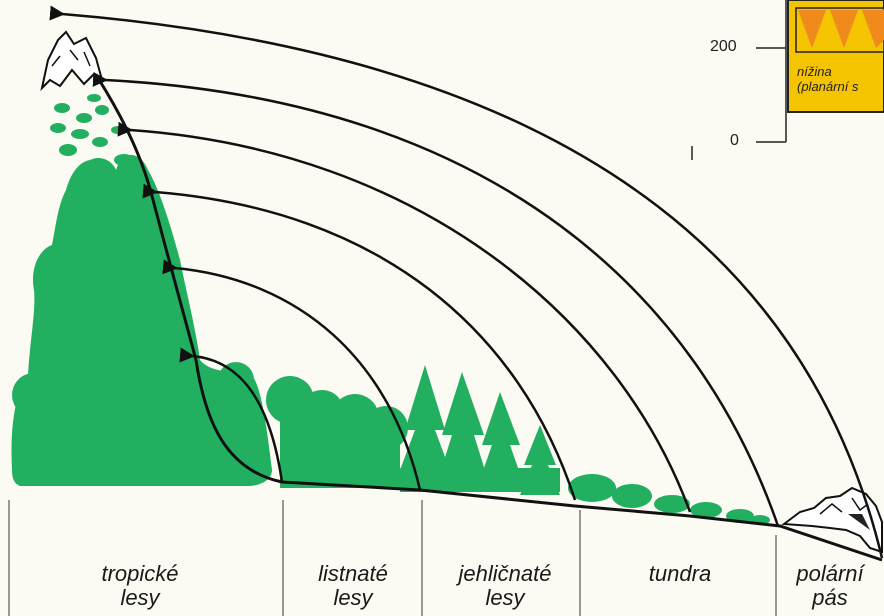  What do you see at coordinates (72, 61) in the screenshot?
I see `mountain-peak` at bounding box center [72, 61].